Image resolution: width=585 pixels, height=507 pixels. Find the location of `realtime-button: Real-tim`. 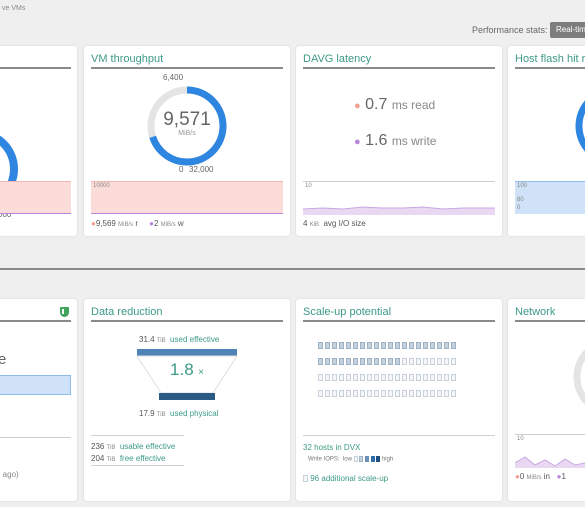

realtime-button: Real-tim is located at coordinates (567, 30).